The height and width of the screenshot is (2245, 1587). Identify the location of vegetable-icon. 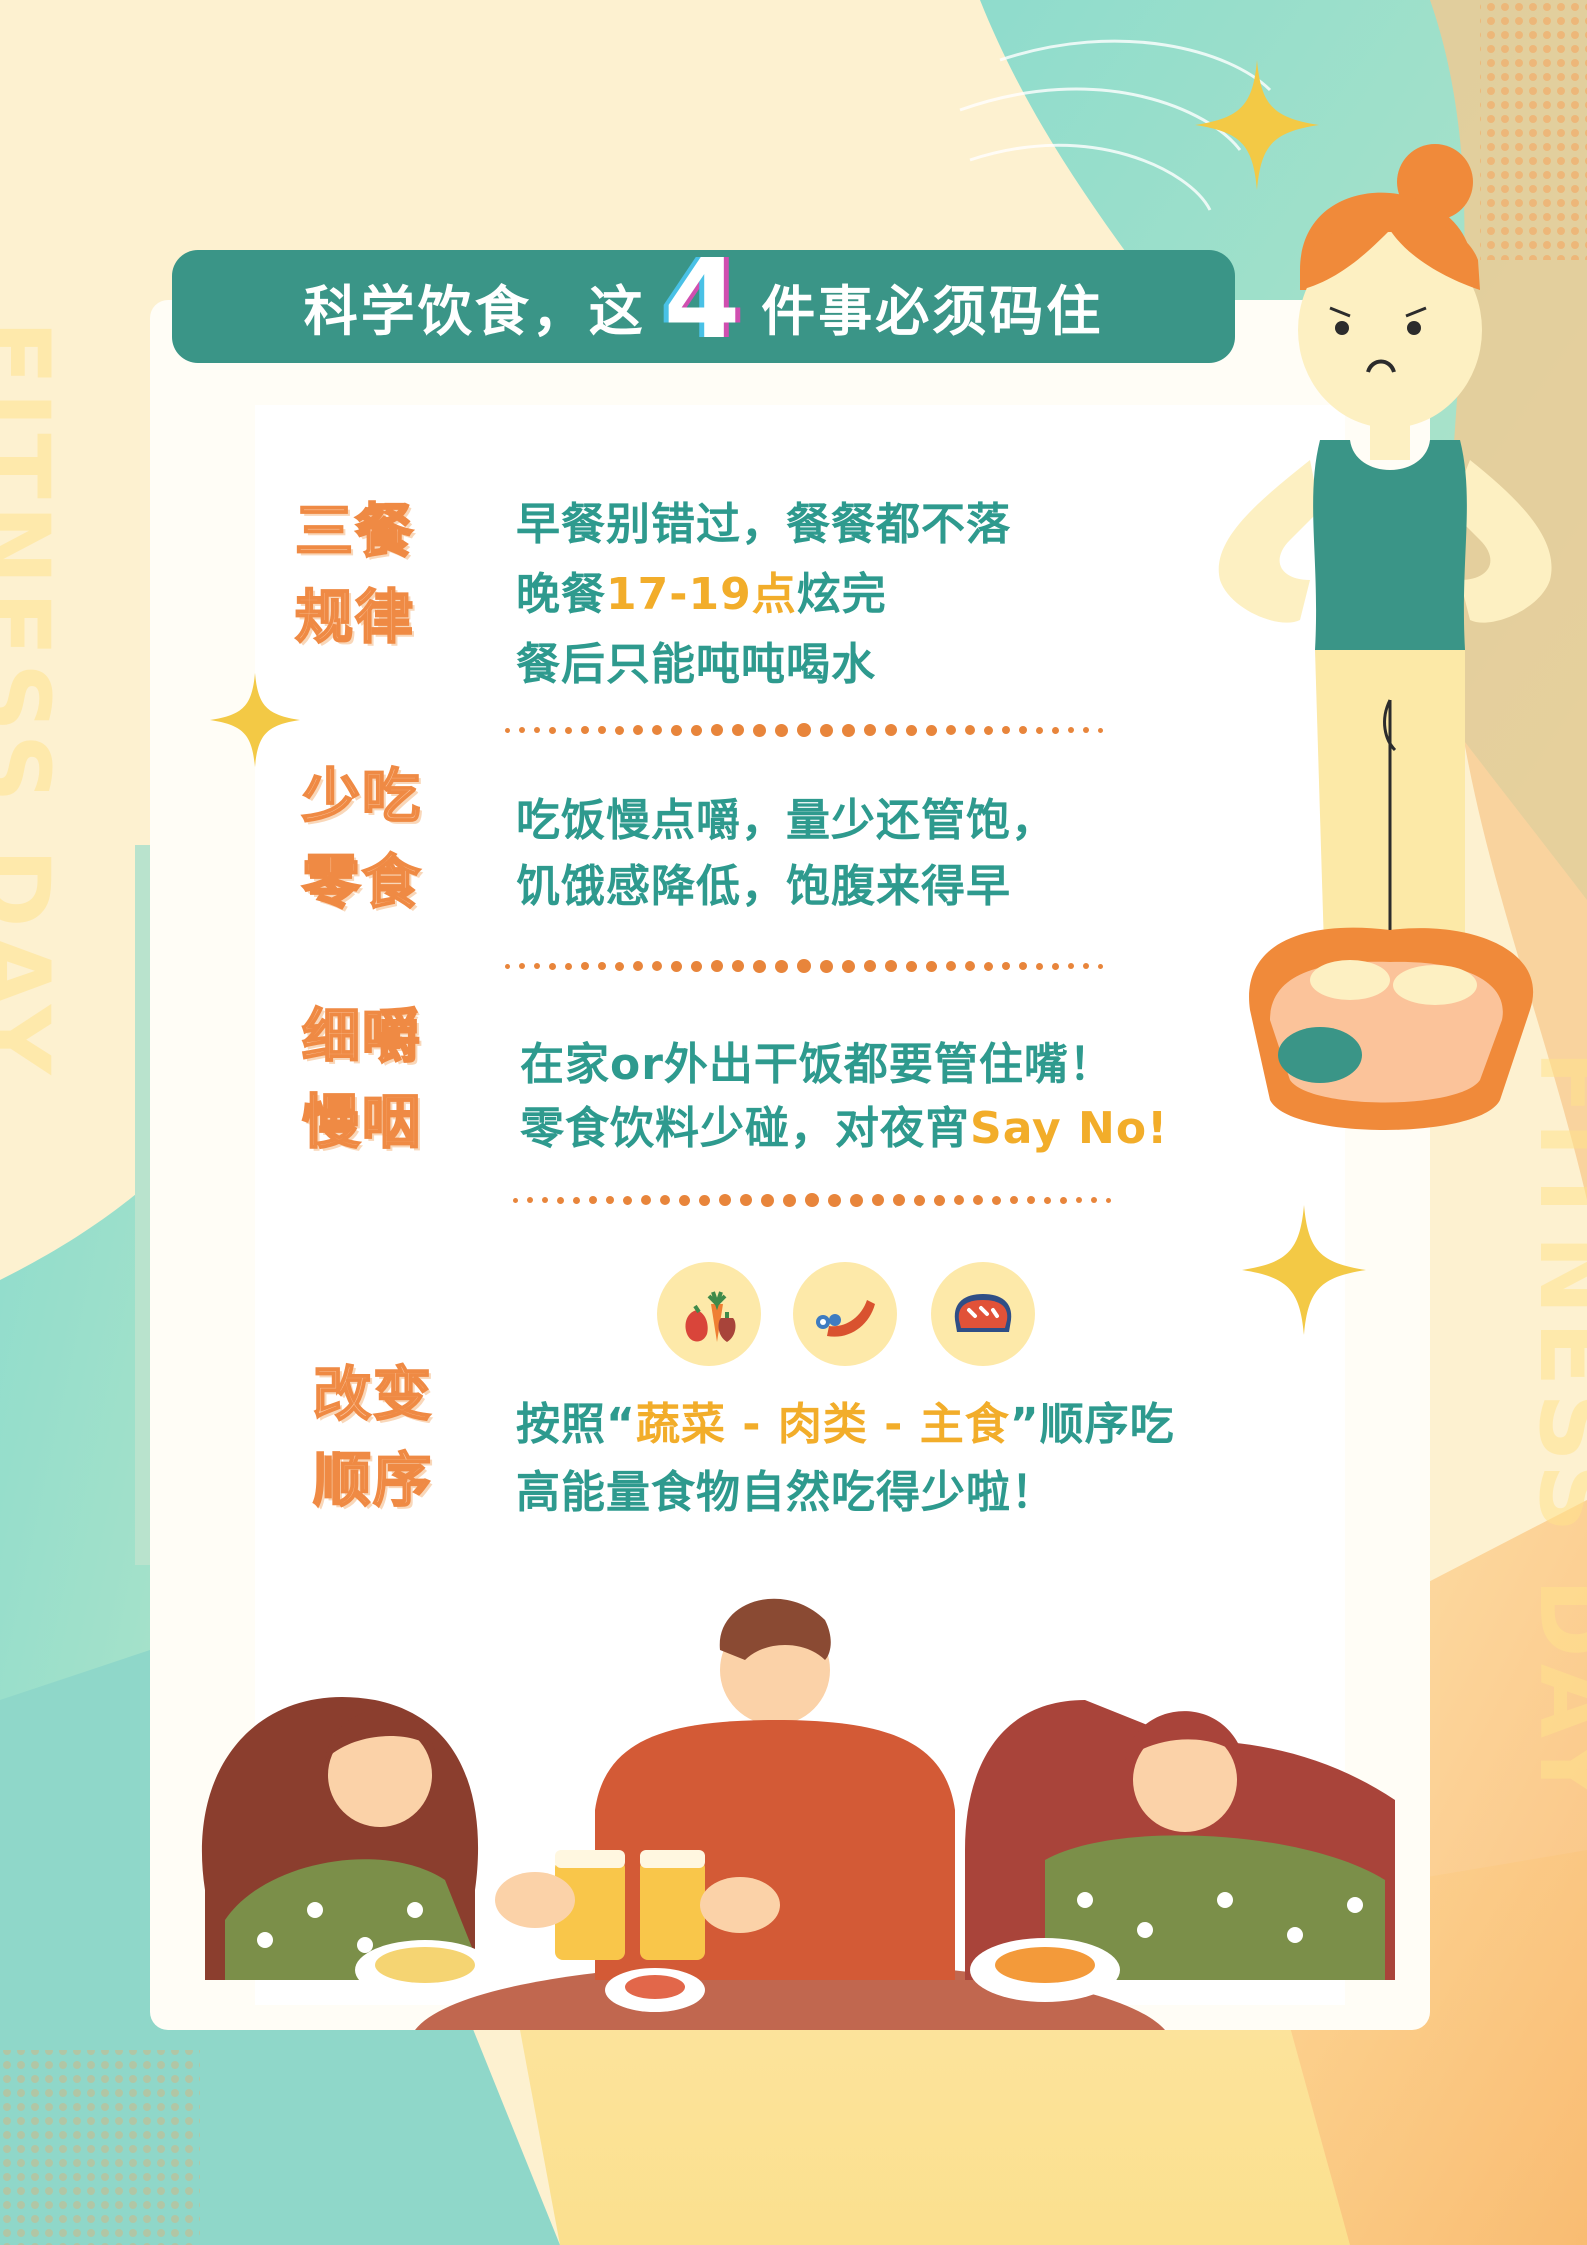
(709, 1314).